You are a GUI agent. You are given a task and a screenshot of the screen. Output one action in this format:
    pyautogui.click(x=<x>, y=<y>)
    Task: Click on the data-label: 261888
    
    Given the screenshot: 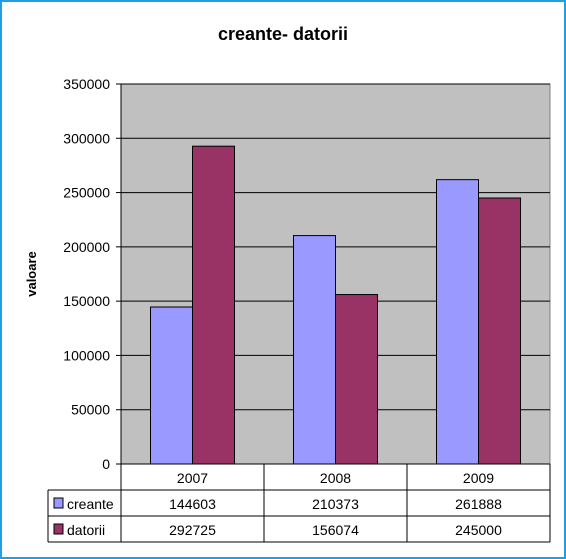 What is the action you would take?
    pyautogui.click(x=478, y=504)
    